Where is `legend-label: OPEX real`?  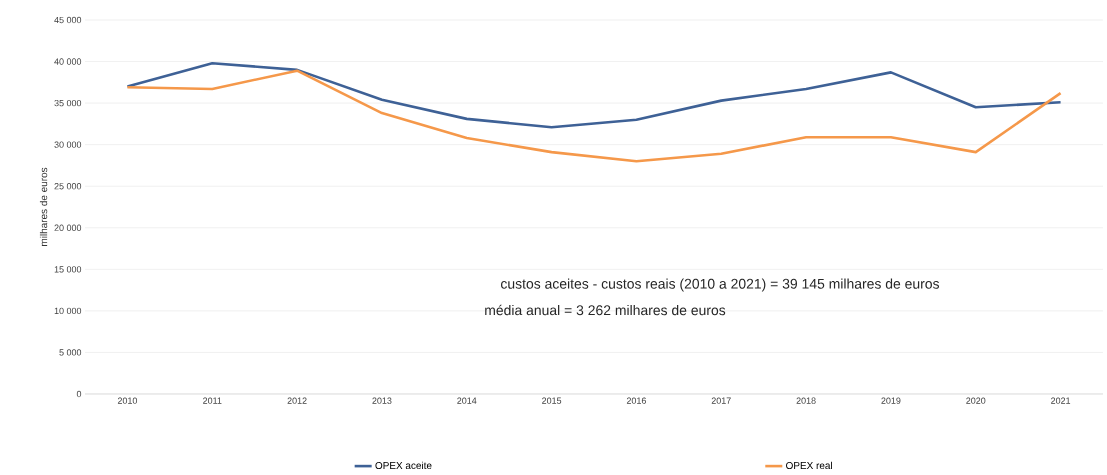 legend-label: OPEX real is located at coordinates (809, 465).